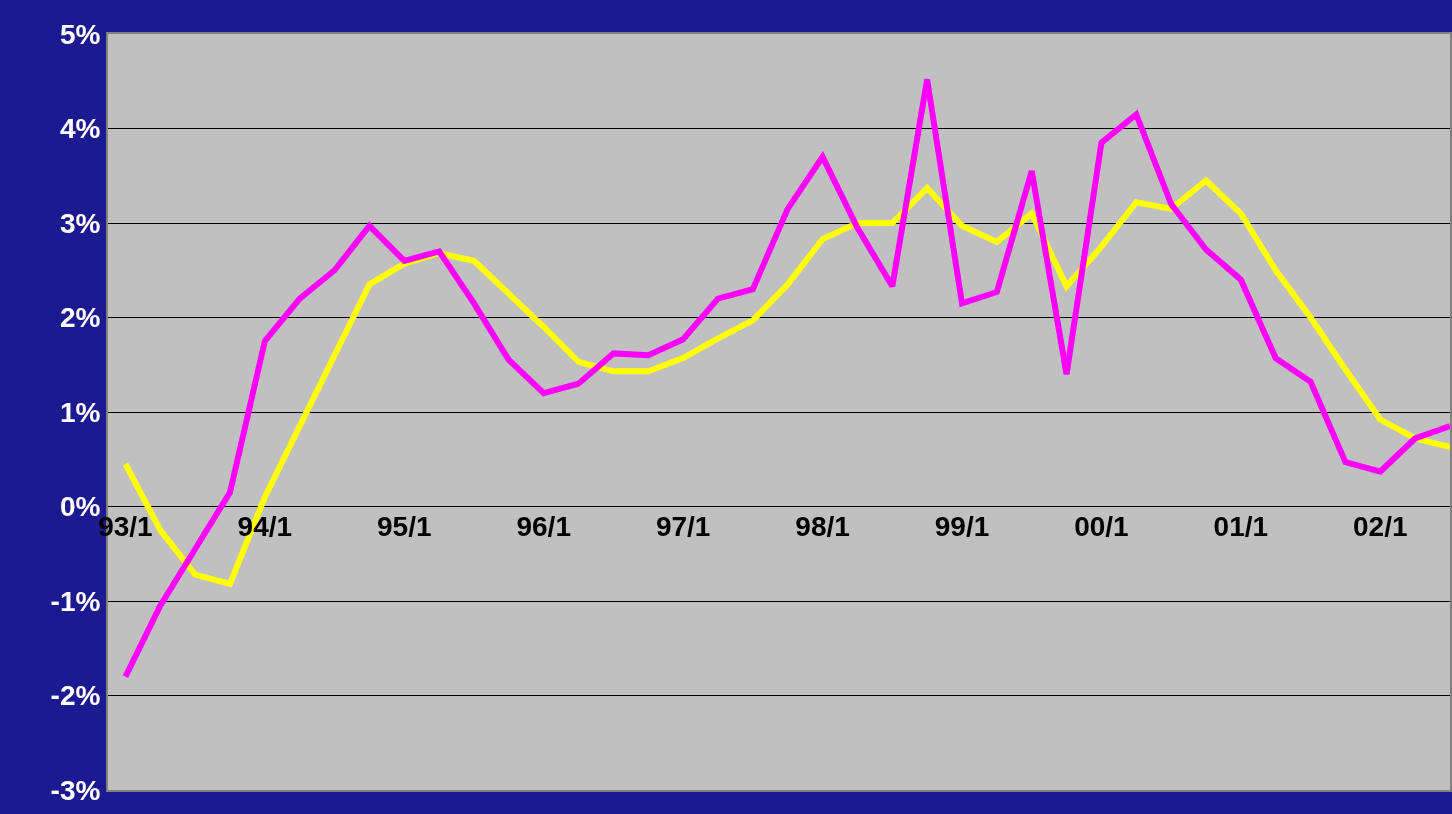 This screenshot has width=1452, height=814. Describe the element at coordinates (404, 526) in the screenshot. I see `x-tick-label: 95/1` at that location.